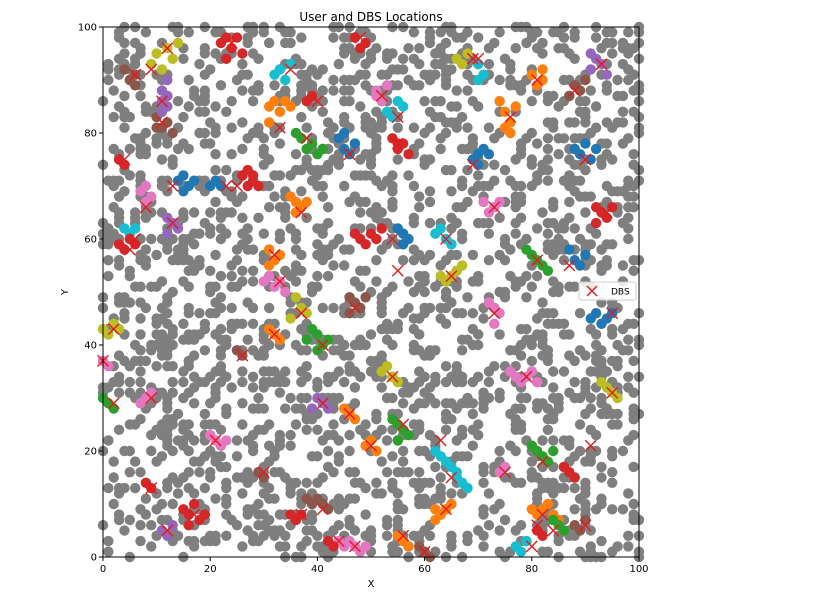  I want to click on legend-entry-dbs: DBS, so click(620, 293).